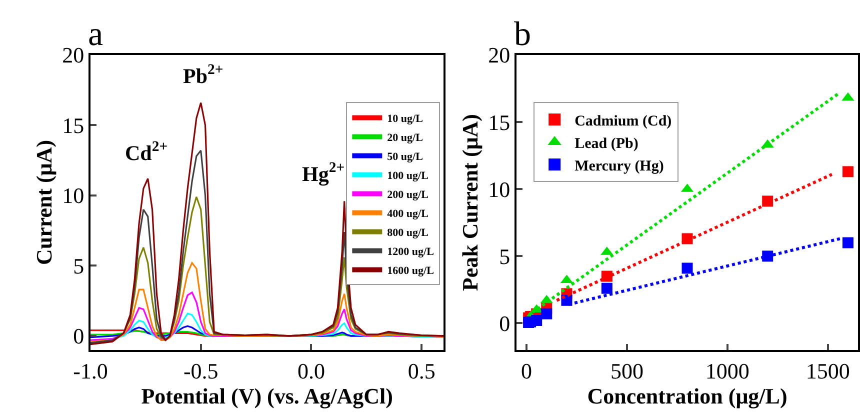  I want to click on x-tick-label: 0.0, so click(311, 371).